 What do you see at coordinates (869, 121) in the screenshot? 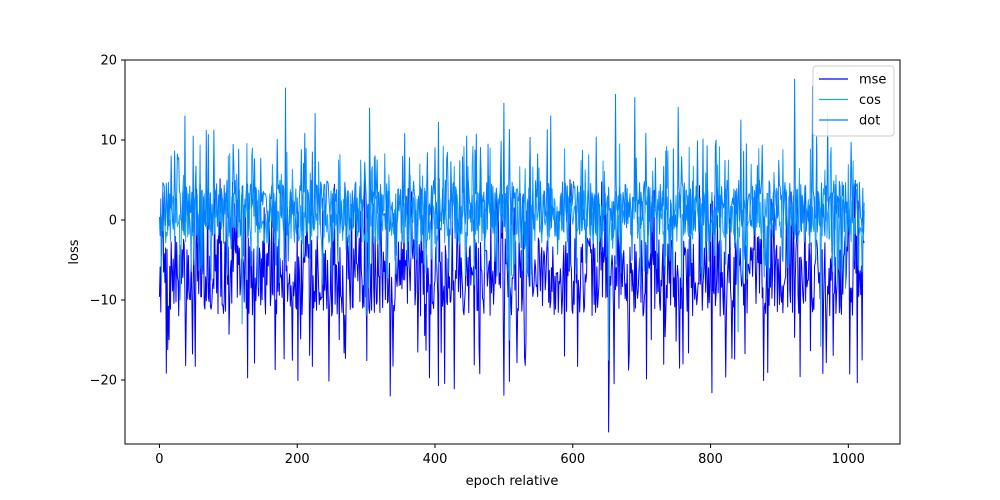
I see `legend-label-dot: dot` at bounding box center [869, 121].